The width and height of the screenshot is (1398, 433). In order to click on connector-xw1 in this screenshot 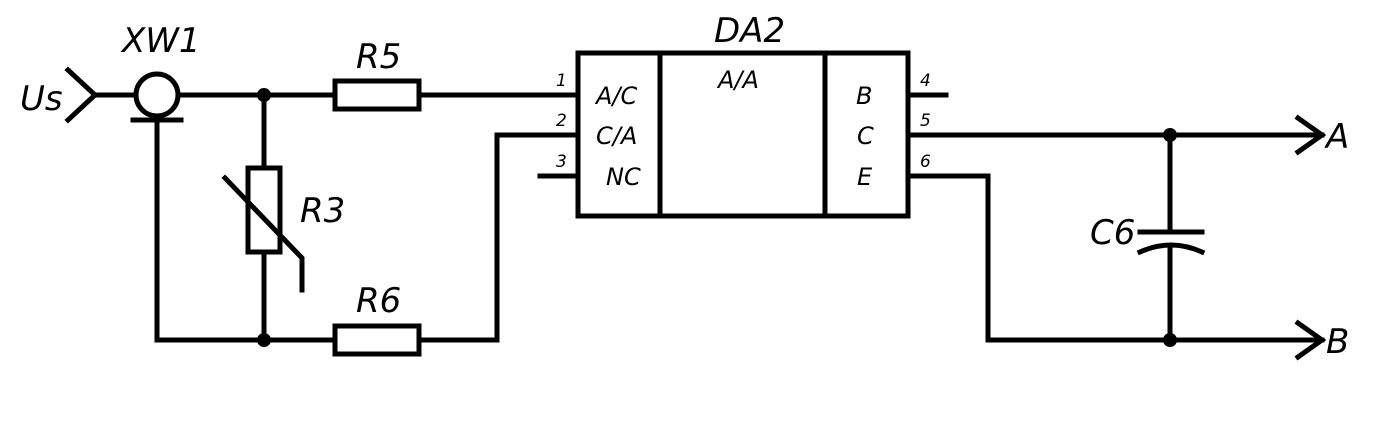, I will do `click(157, 95)`.